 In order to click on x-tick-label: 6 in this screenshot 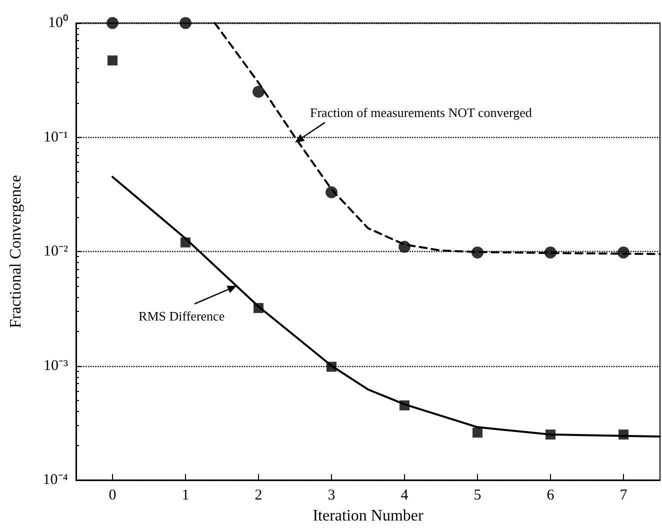, I will do `click(550, 496)`.